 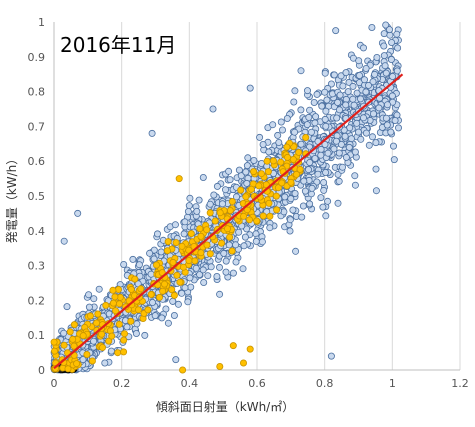 What do you see at coordinates (118, 45) in the screenshot?
I see `chart-title: 2016年11月` at bounding box center [118, 45].